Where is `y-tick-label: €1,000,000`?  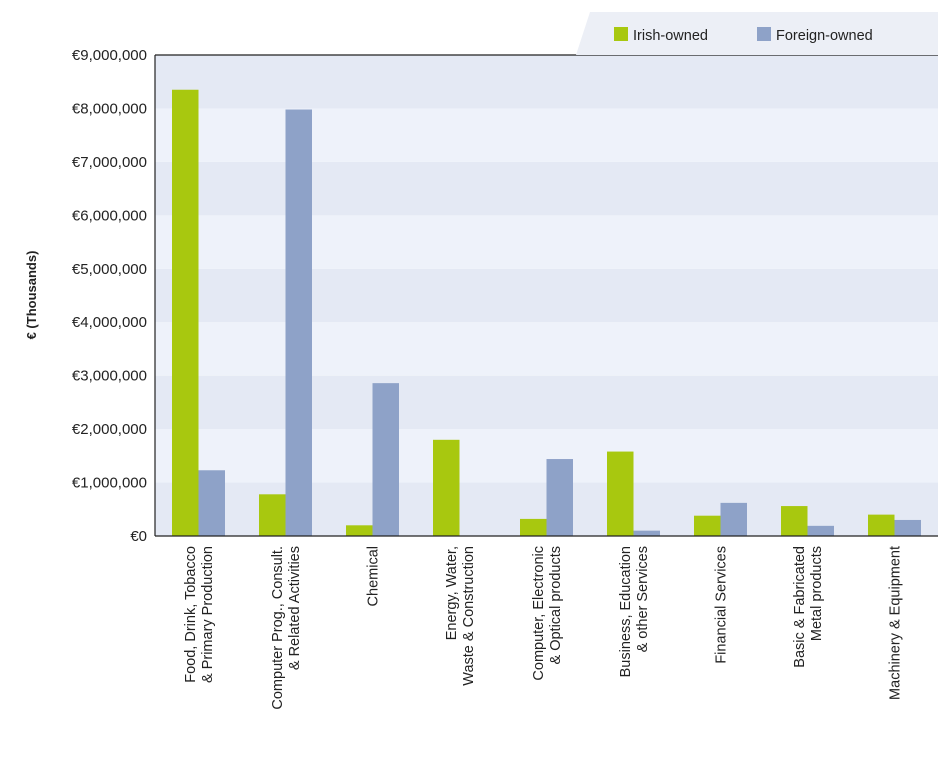
y-tick-label: €1,000,000 is located at coordinates (109, 483).